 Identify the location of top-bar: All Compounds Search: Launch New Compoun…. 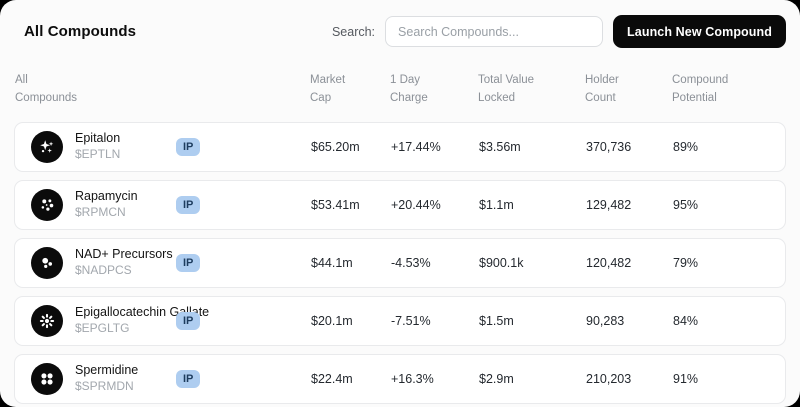
(400, 29).